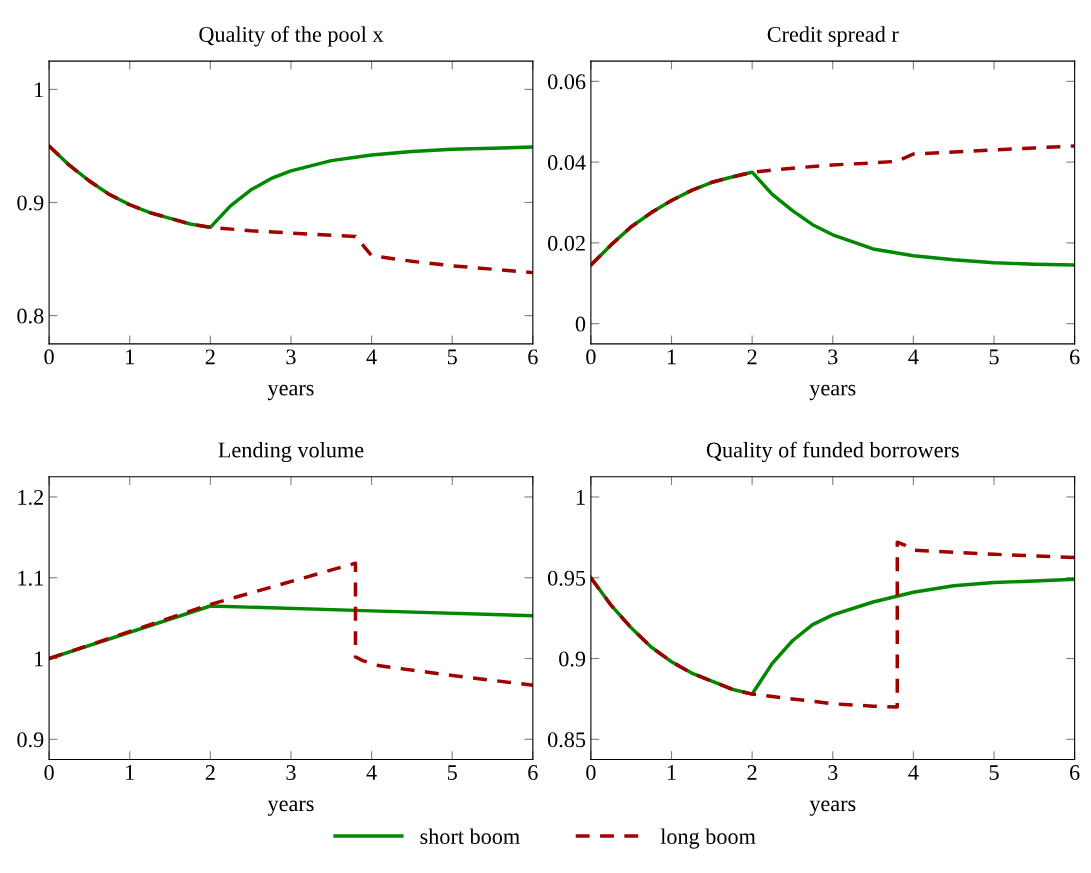 The image size is (1091, 873). What do you see at coordinates (708, 838) in the screenshot?
I see `legend-label: long boom` at bounding box center [708, 838].